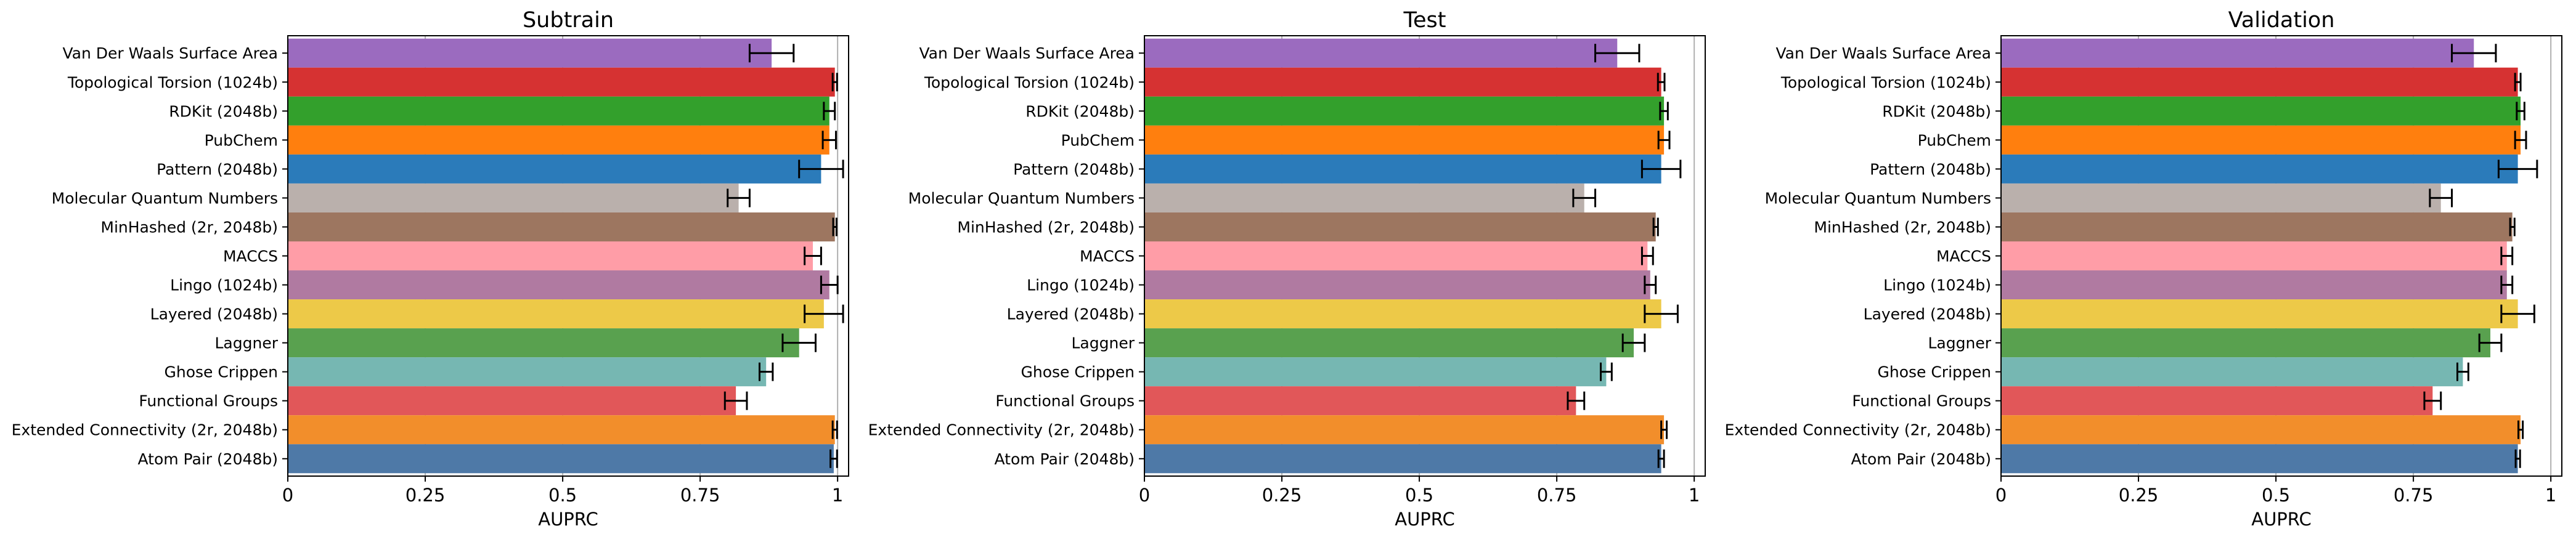 This screenshot has width=2576, height=542. I want to click on chart-title: Validation, so click(2281, 21).